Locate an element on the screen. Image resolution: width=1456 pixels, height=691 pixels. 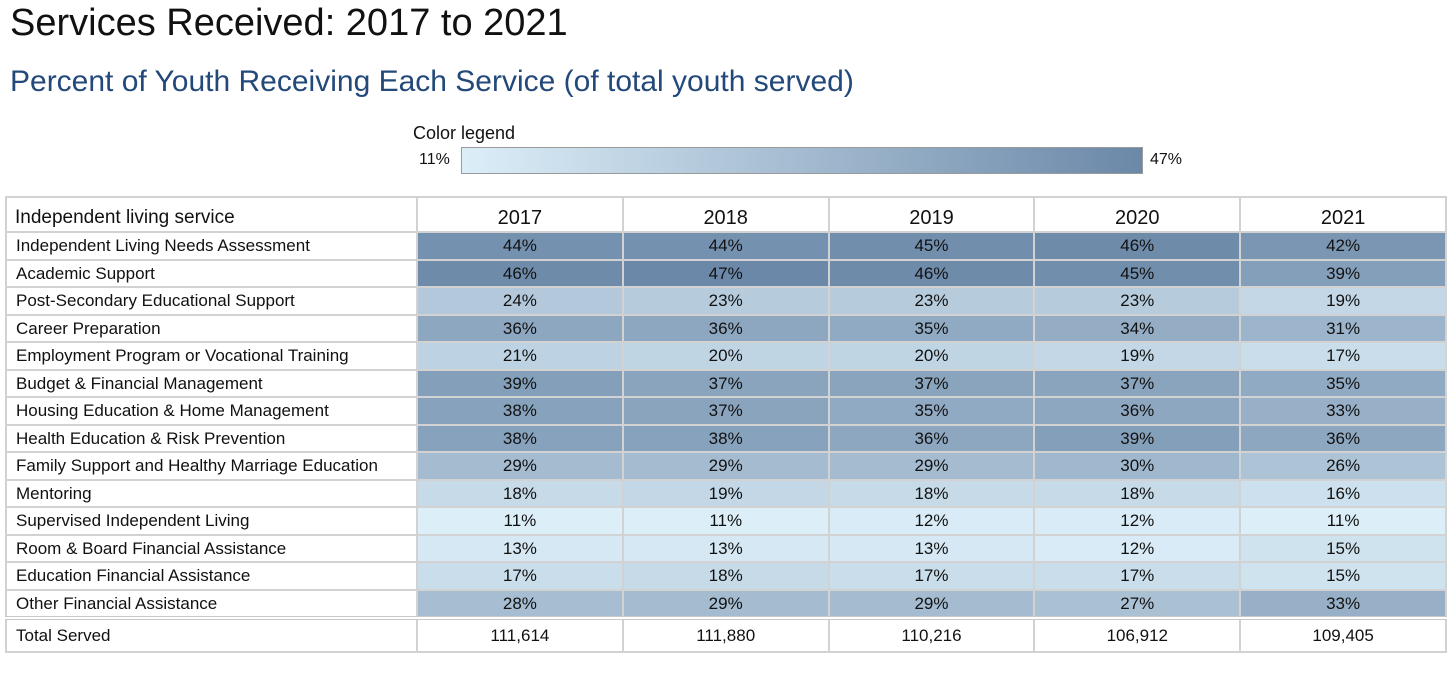
heatmap-cell-2020: 34% is located at coordinates (1137, 328).